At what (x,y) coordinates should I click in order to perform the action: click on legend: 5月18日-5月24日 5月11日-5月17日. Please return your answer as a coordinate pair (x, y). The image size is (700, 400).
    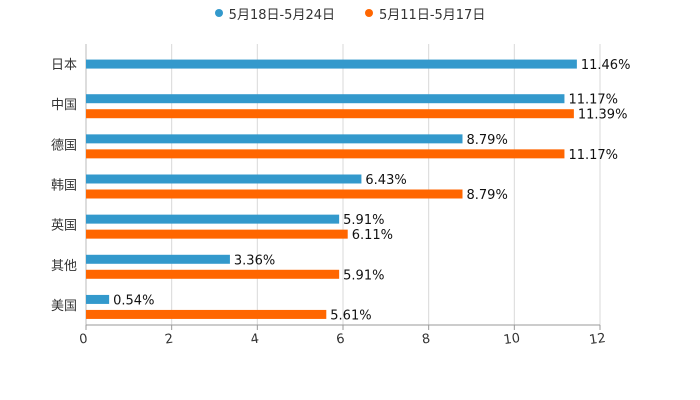
    Looking at the image, I should click on (350, 13).